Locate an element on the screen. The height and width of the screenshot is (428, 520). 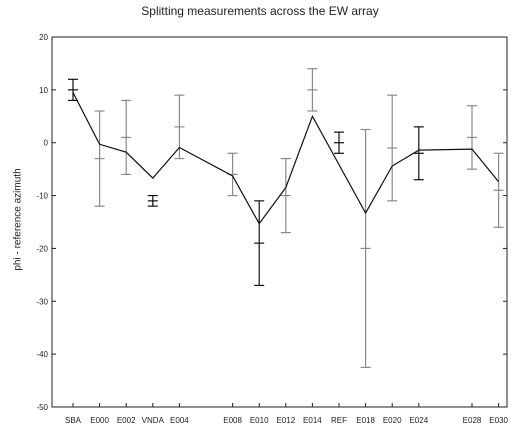
x-tick-label: E002 is located at coordinates (126, 420).